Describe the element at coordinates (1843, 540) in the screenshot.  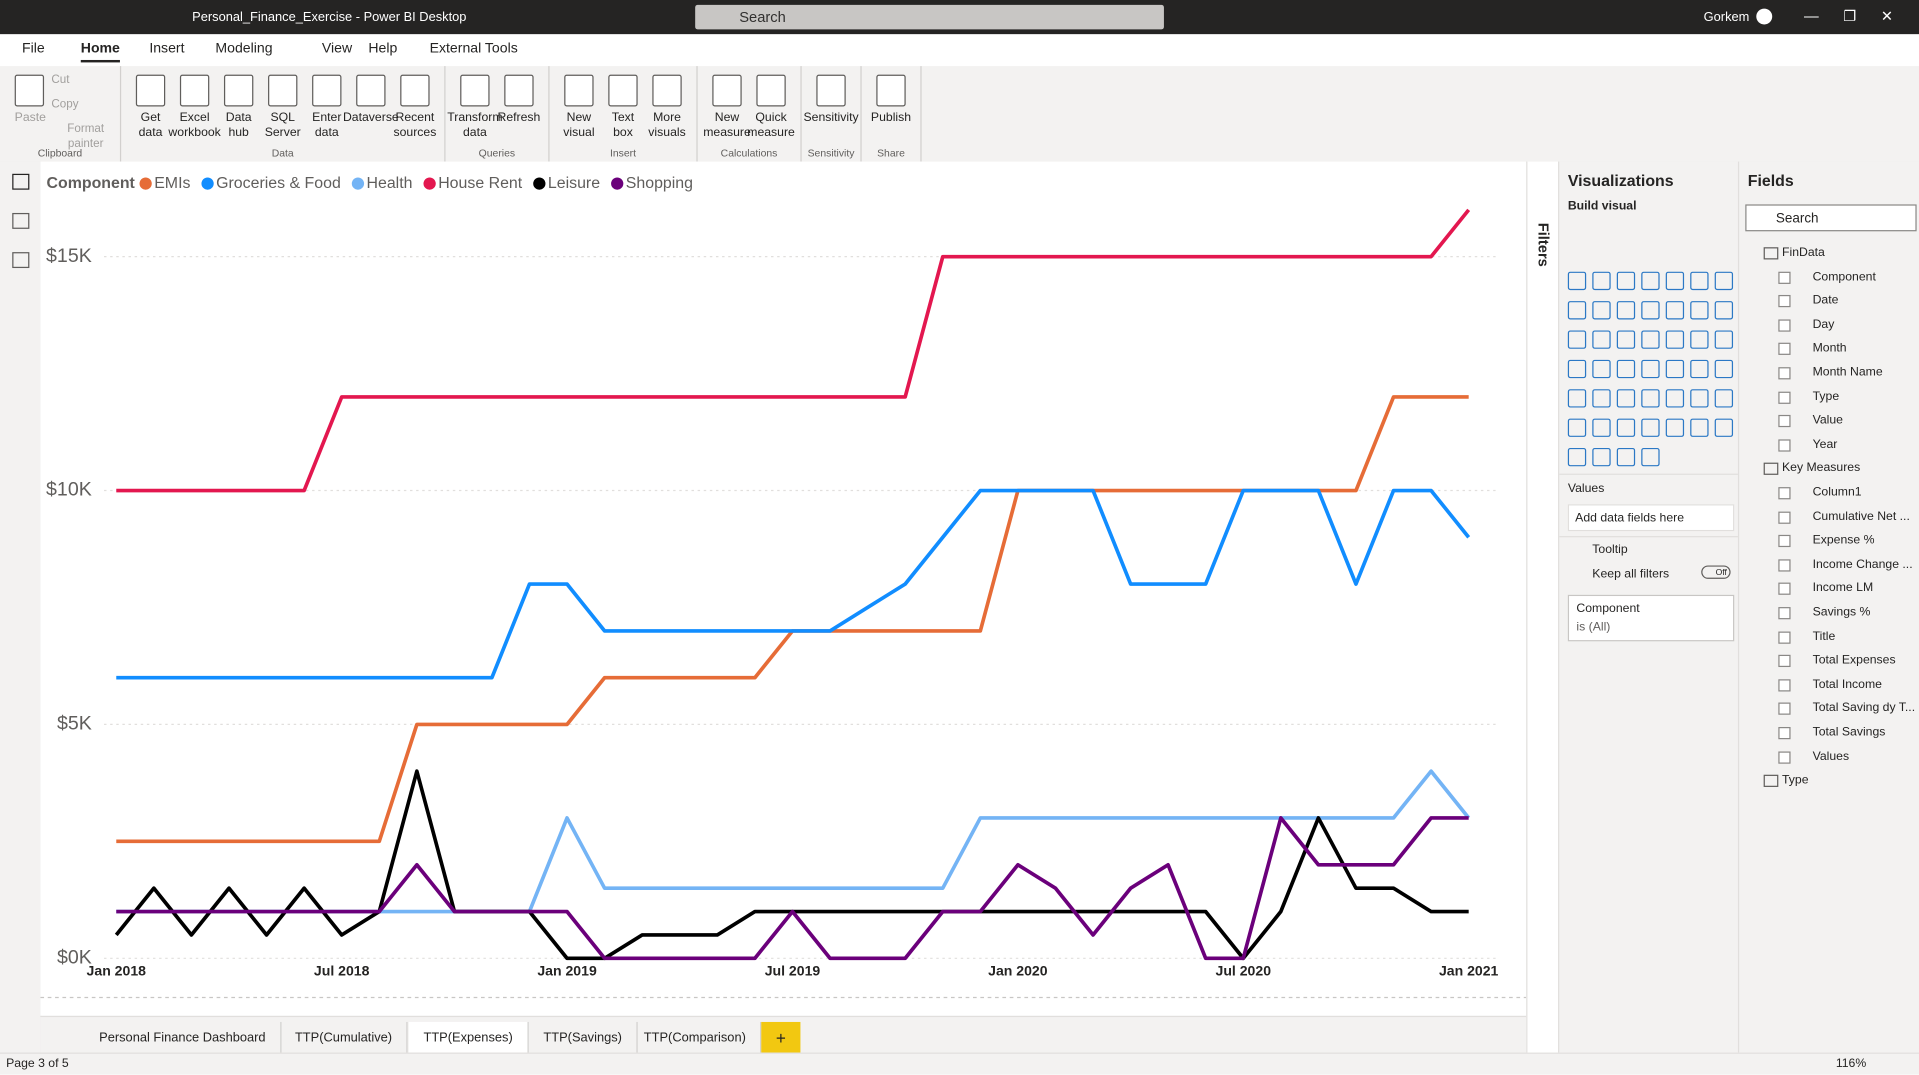
I see `field-item: Expense %` at that location.